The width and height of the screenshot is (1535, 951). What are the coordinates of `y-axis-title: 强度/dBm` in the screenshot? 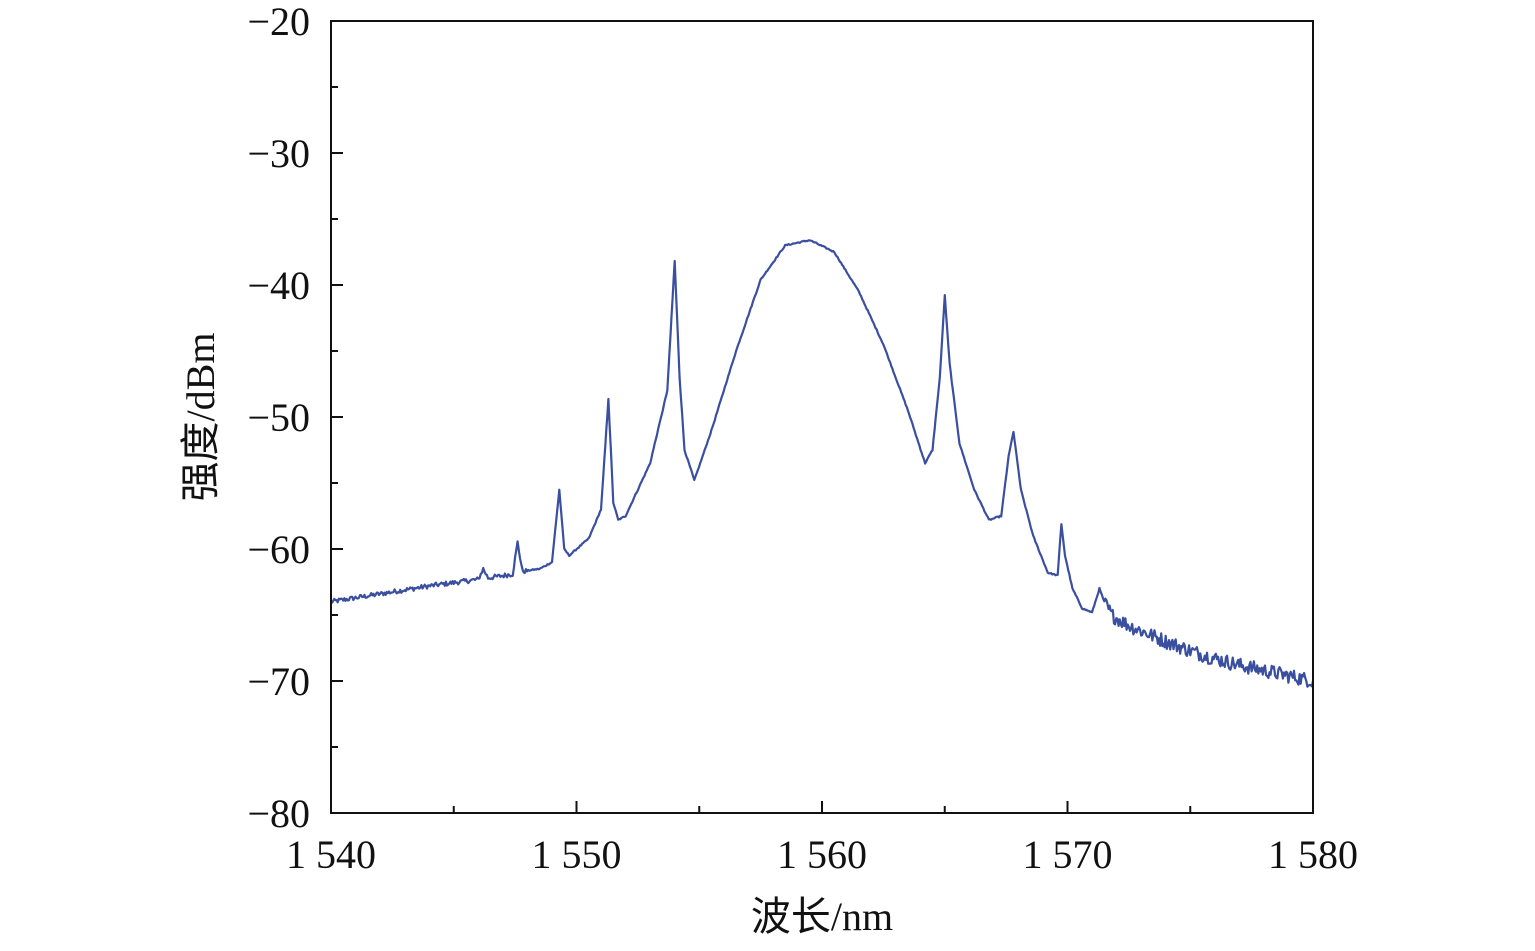 It's located at (200, 417).